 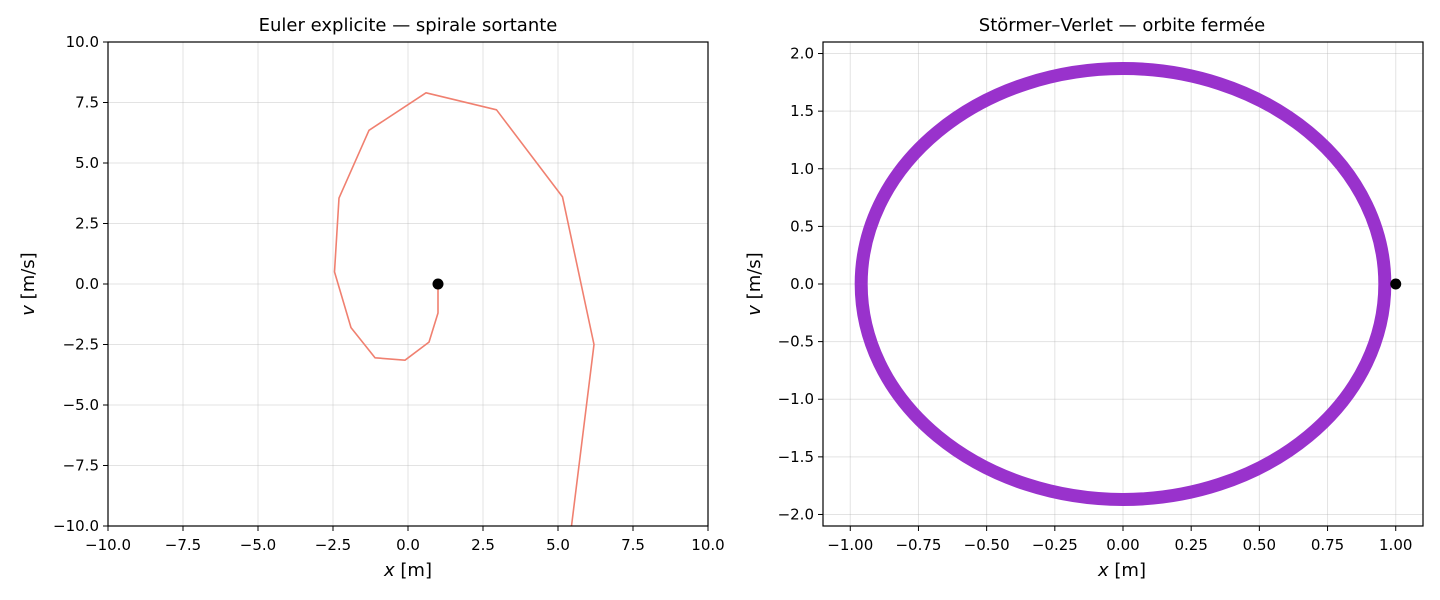 What do you see at coordinates (707, 545) in the screenshot?
I see `euler-x-tick-label: 10.0` at bounding box center [707, 545].